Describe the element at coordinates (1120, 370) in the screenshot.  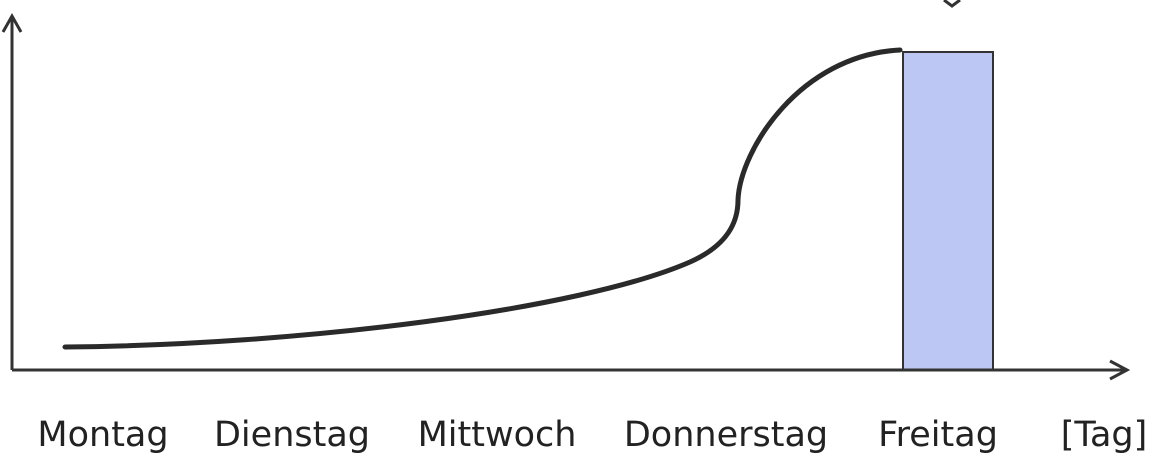
I see `x-axis-arrow` at that location.